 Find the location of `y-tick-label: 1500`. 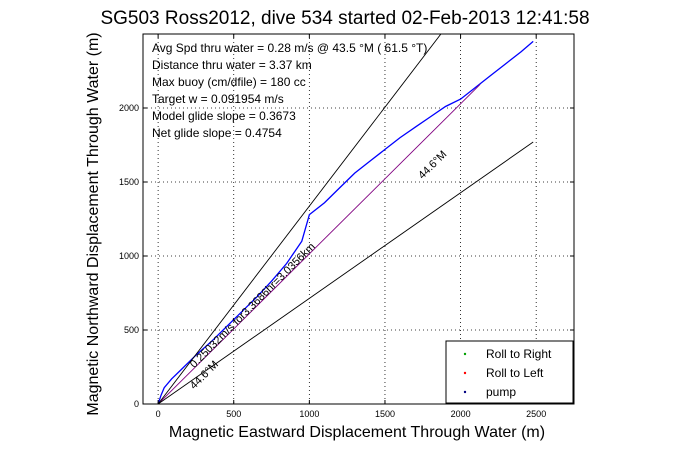

y-tick-label: 1500 is located at coordinates (129, 182).